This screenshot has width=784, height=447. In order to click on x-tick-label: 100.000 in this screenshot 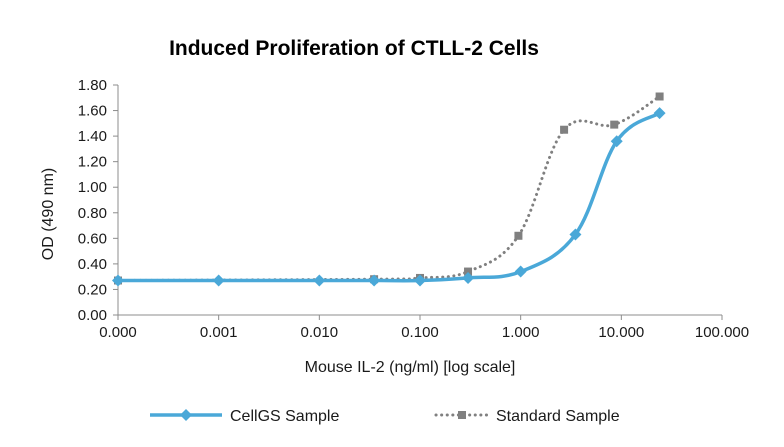, I will do `click(722, 332)`.